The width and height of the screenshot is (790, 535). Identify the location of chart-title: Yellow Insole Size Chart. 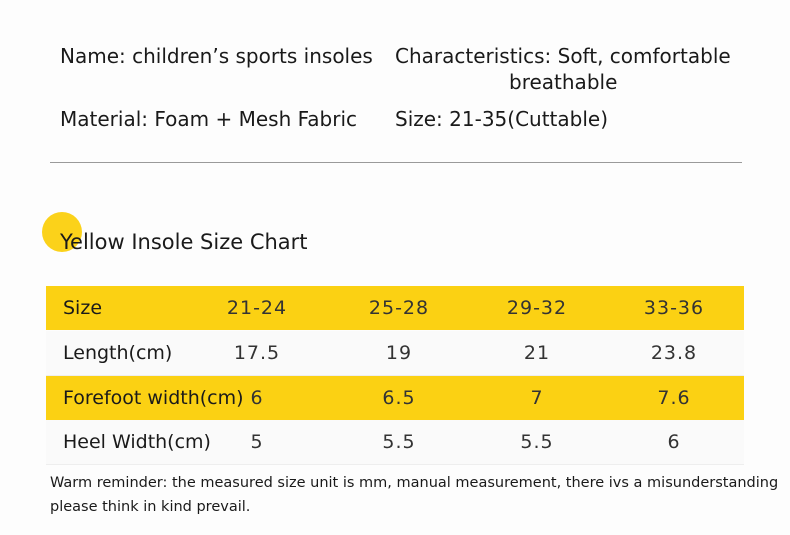
(184, 242).